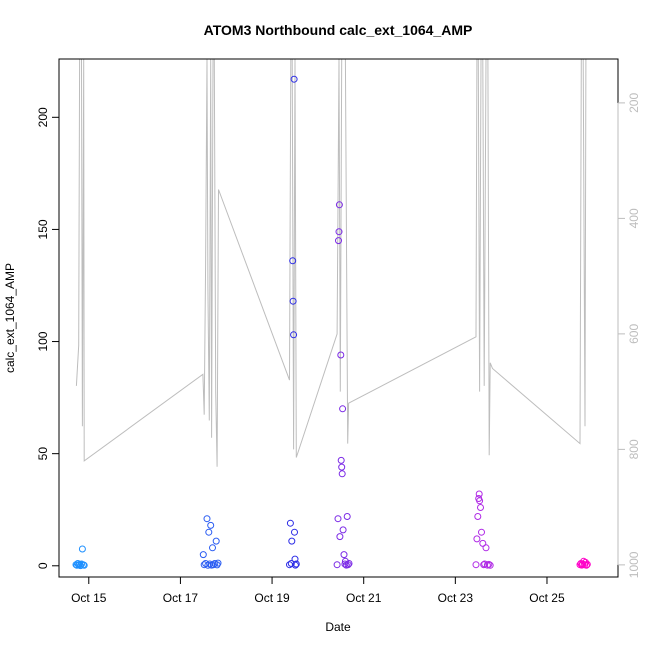 This screenshot has width=650, height=650. I want to click on x-axis: Oct 15 Oct 17 Oct 19 Oct 21 Oct 23 Oct 25, so click(318, 590).